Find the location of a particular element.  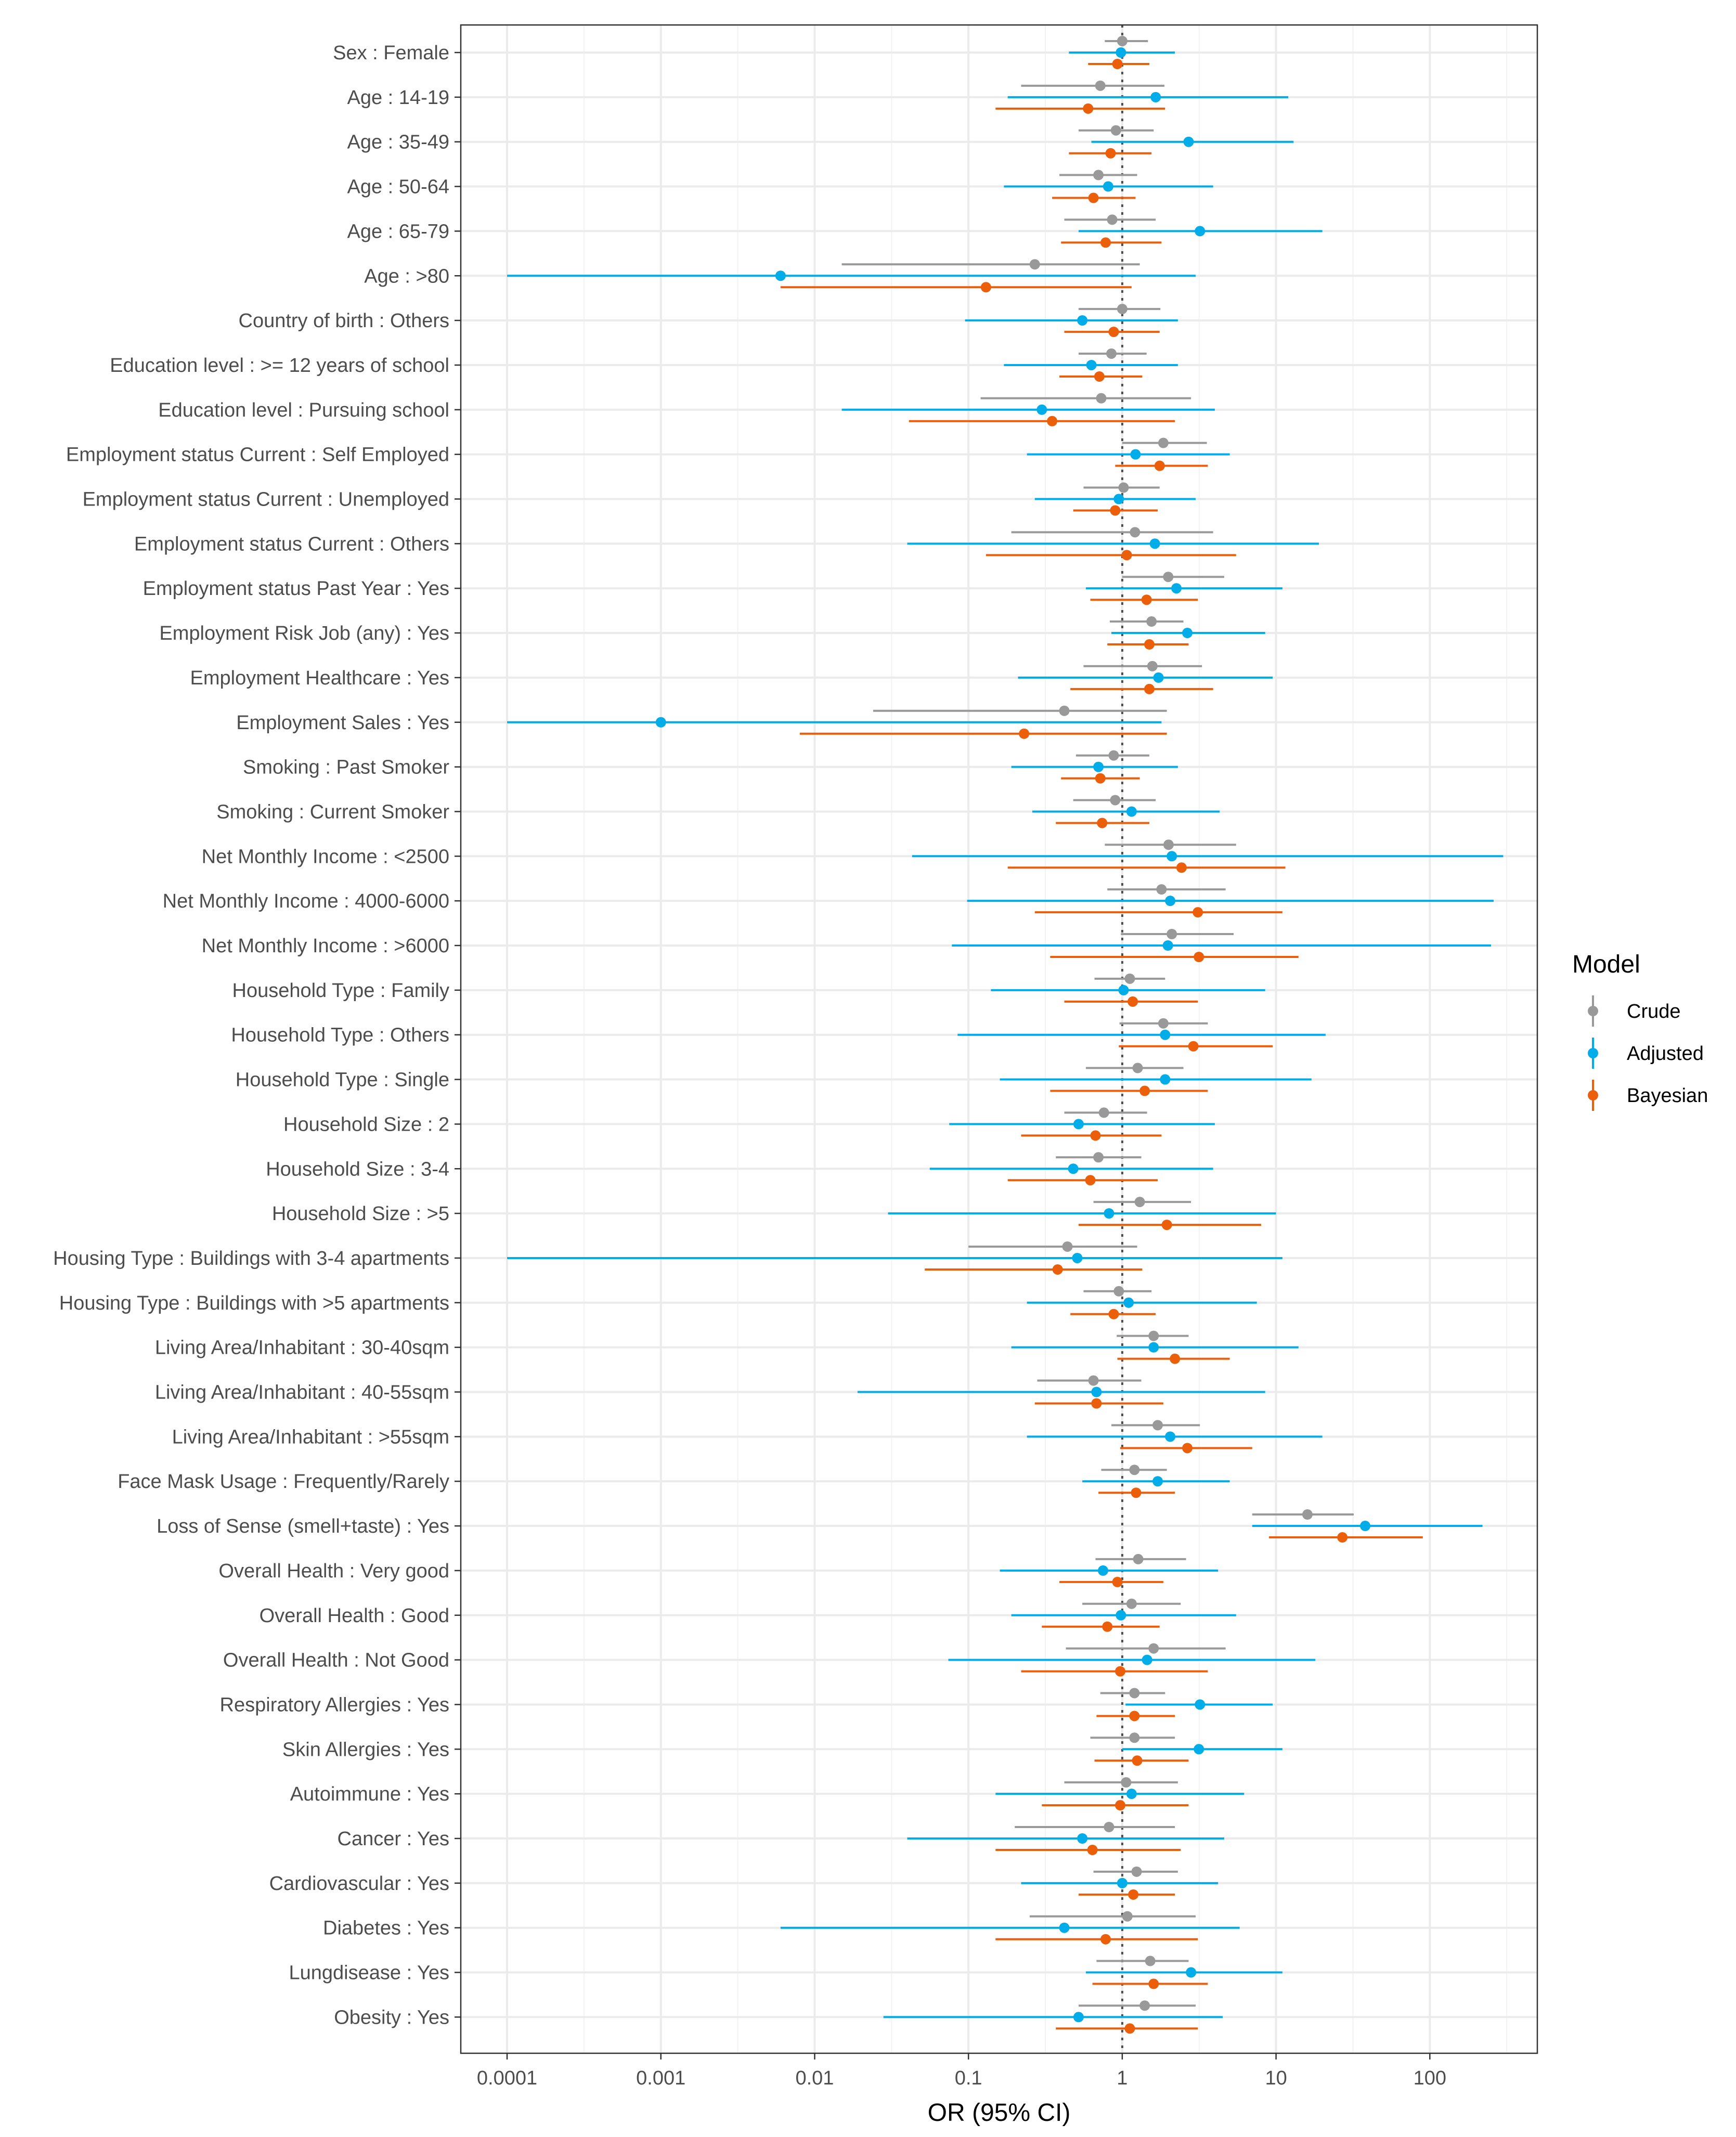

category-label: Net Monthly Income : <2500 is located at coordinates (325, 856).